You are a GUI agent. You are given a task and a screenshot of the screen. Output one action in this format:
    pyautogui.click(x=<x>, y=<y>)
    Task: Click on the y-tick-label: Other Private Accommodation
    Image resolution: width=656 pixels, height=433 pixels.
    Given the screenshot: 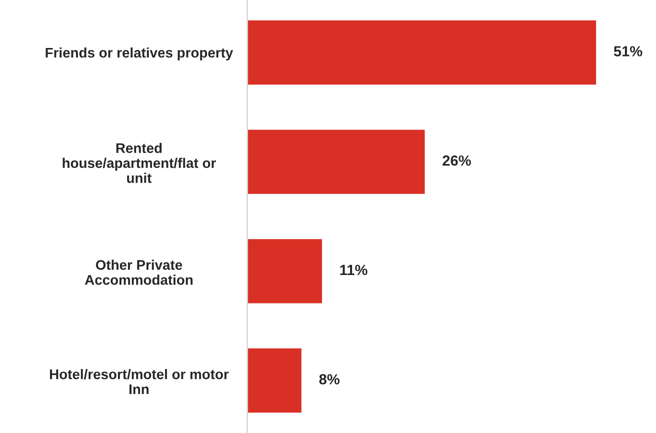 What is the action you would take?
    pyautogui.click(x=138, y=272)
    